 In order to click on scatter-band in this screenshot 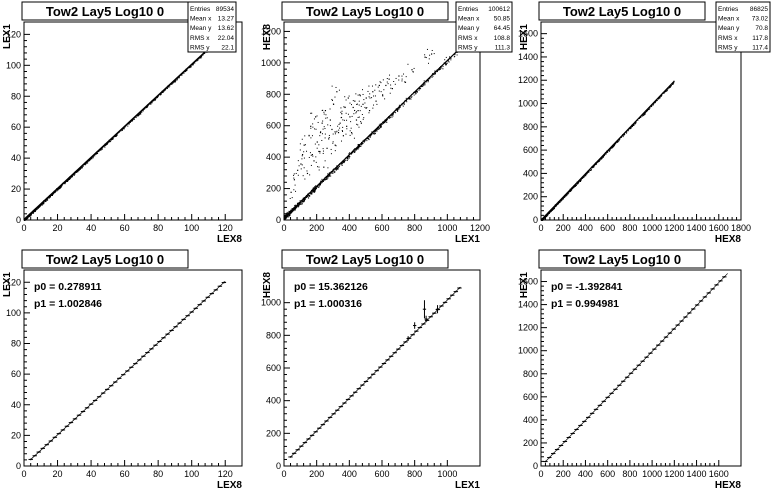, I will do `click(374, 131)`.